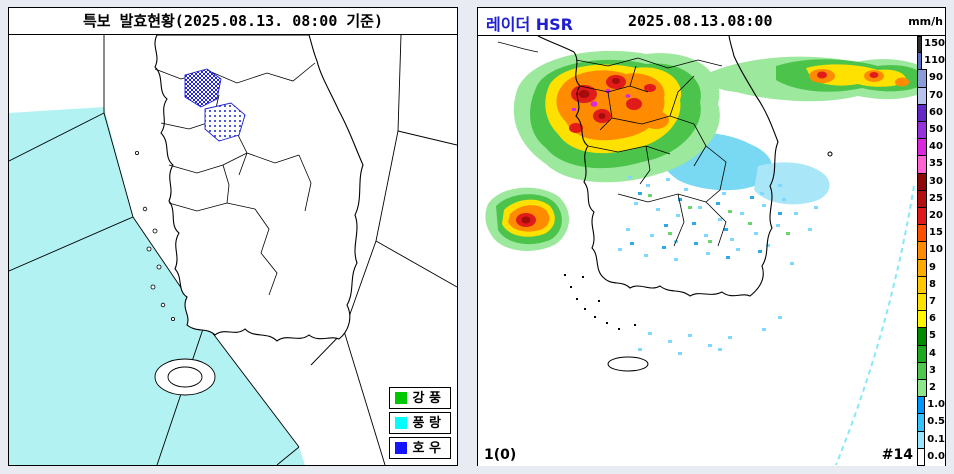 The width and height of the screenshot is (954, 474). Describe the element at coordinates (936, 198) in the screenshot. I see `scale-label: 25` at that location.